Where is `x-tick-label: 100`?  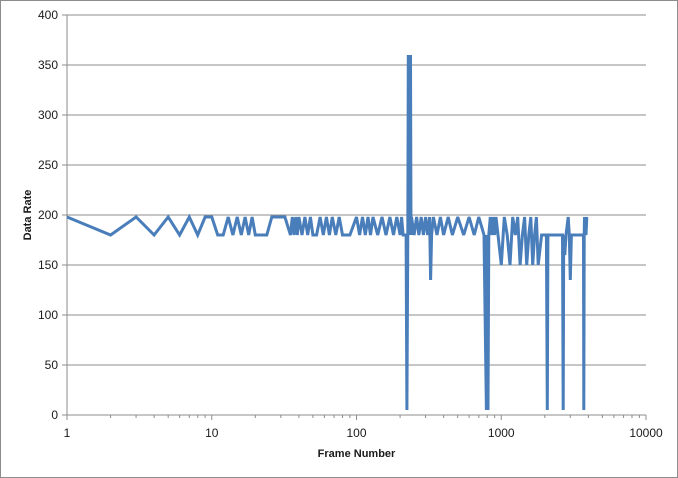 x-tick-label: 100 is located at coordinates (356, 433).